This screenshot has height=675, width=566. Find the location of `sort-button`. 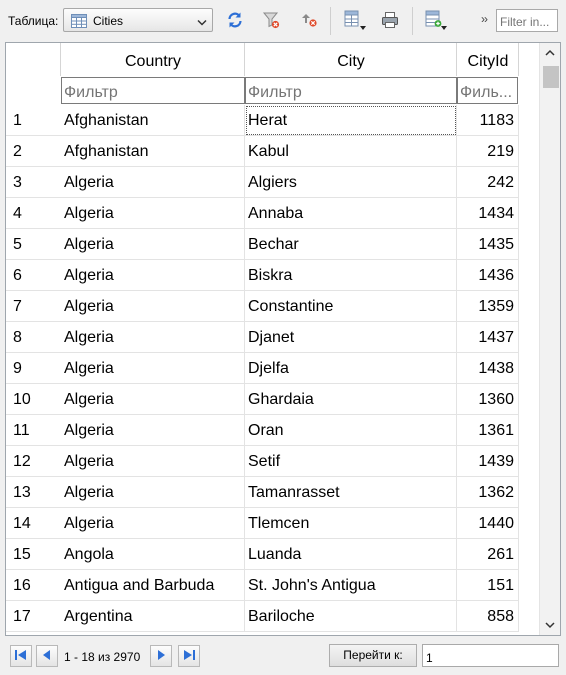

sort-button is located at coordinates (310, 21).